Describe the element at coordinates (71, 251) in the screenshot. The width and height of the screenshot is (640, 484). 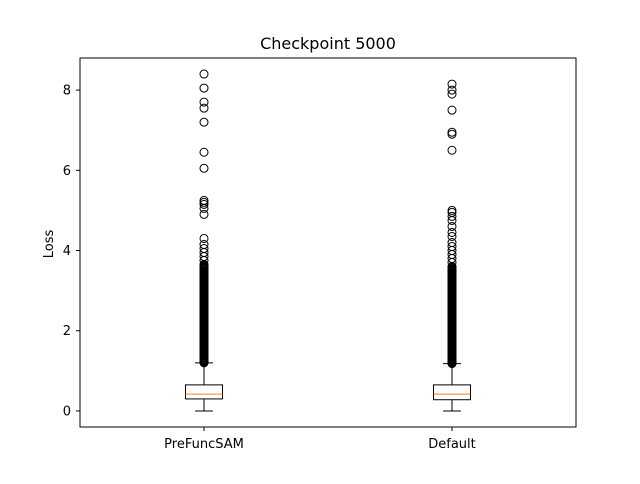
I see `y-axis-ticks: 0 2 4 6 8` at that location.